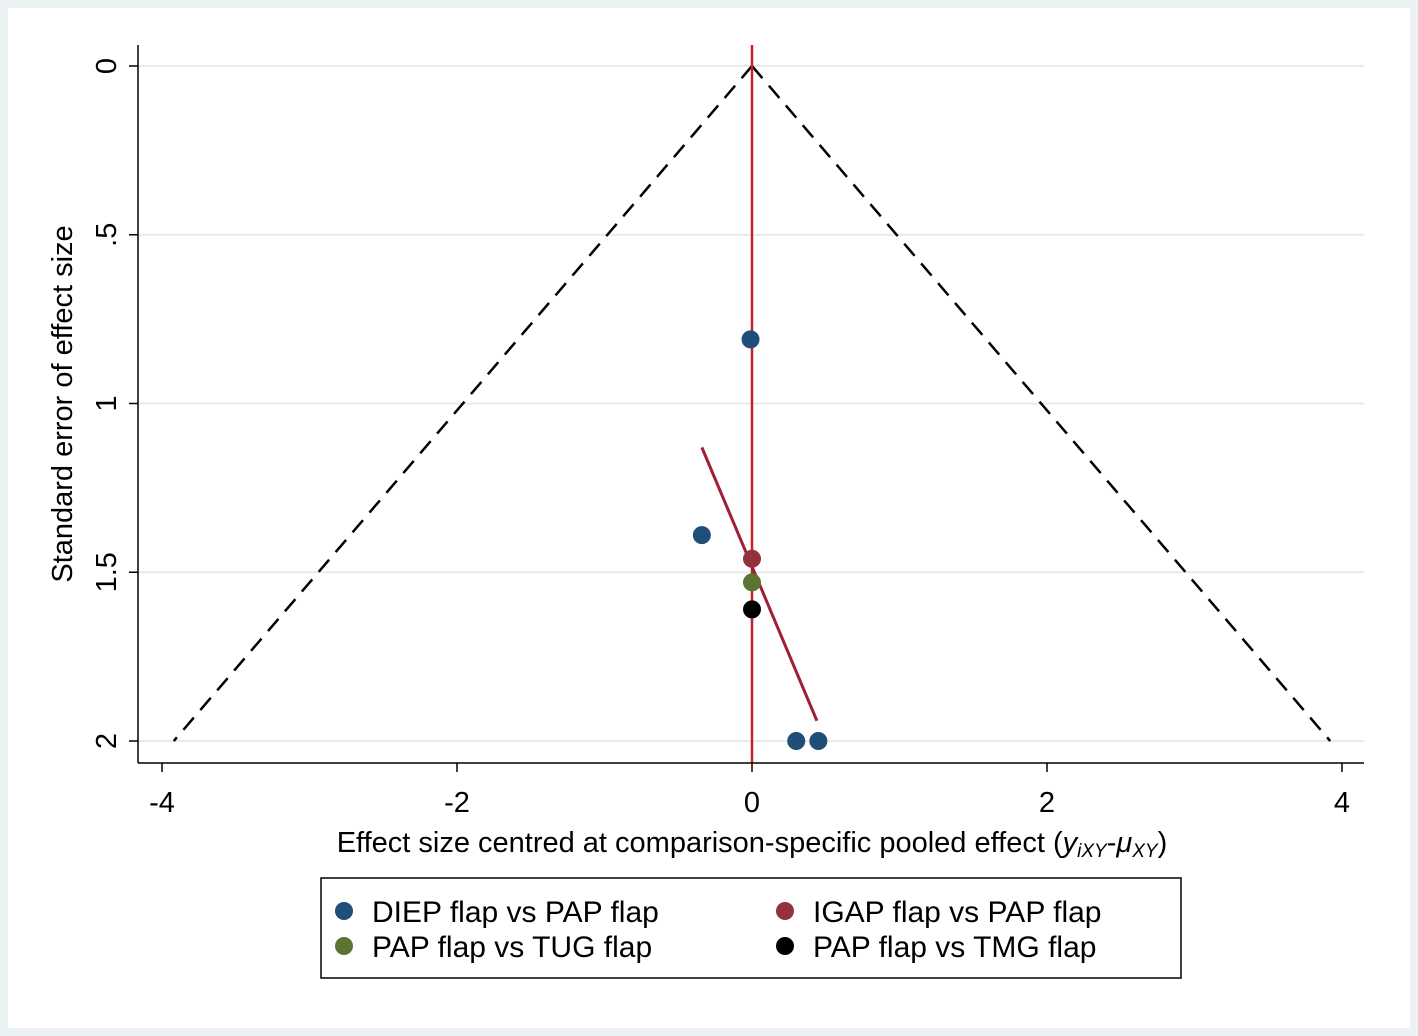  Describe the element at coordinates (107, 741) in the screenshot. I see `y-tick-label-4: 2` at that location.